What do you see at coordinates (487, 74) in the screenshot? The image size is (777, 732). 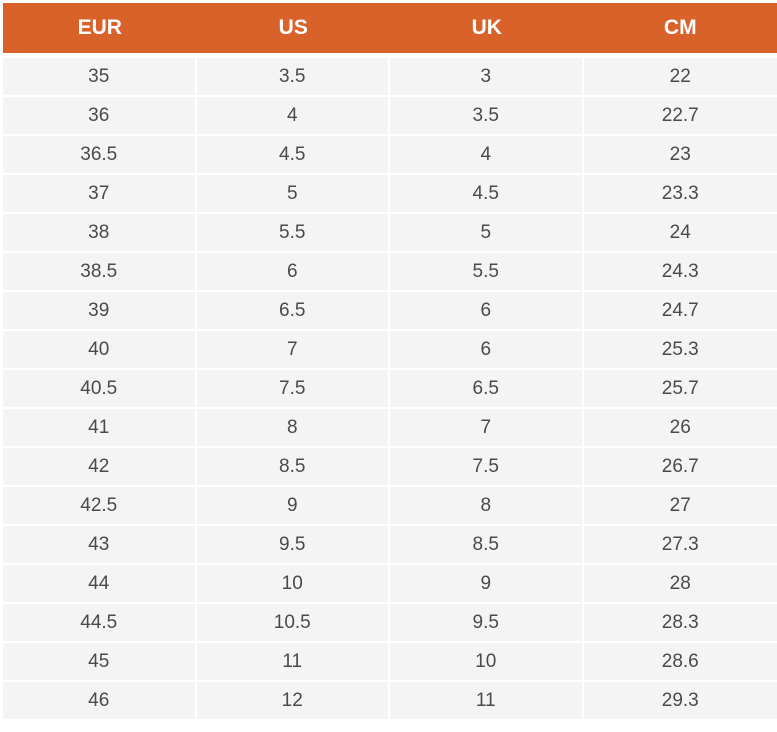 I see `cell-uk: 3` at bounding box center [487, 74].